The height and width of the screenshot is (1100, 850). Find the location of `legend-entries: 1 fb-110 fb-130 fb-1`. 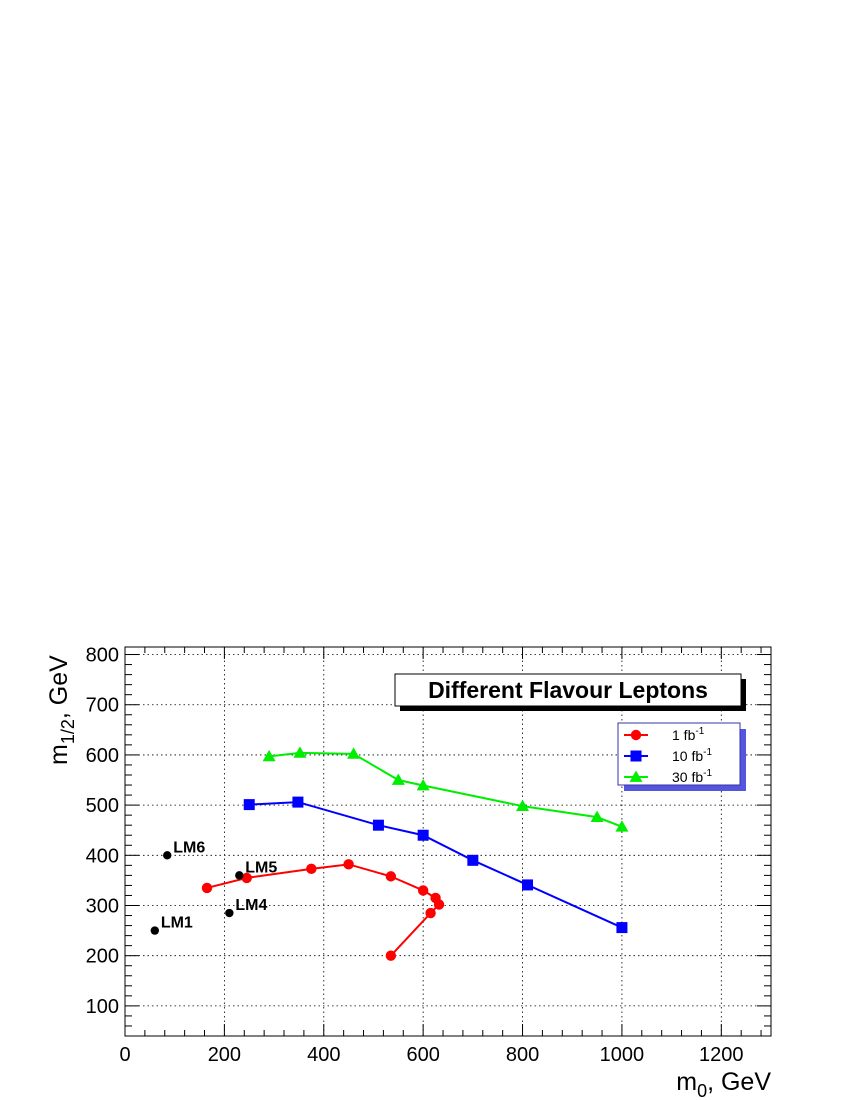

legend-entries: 1 fb-110 fb-130 fb-1 is located at coordinates (668, 755).